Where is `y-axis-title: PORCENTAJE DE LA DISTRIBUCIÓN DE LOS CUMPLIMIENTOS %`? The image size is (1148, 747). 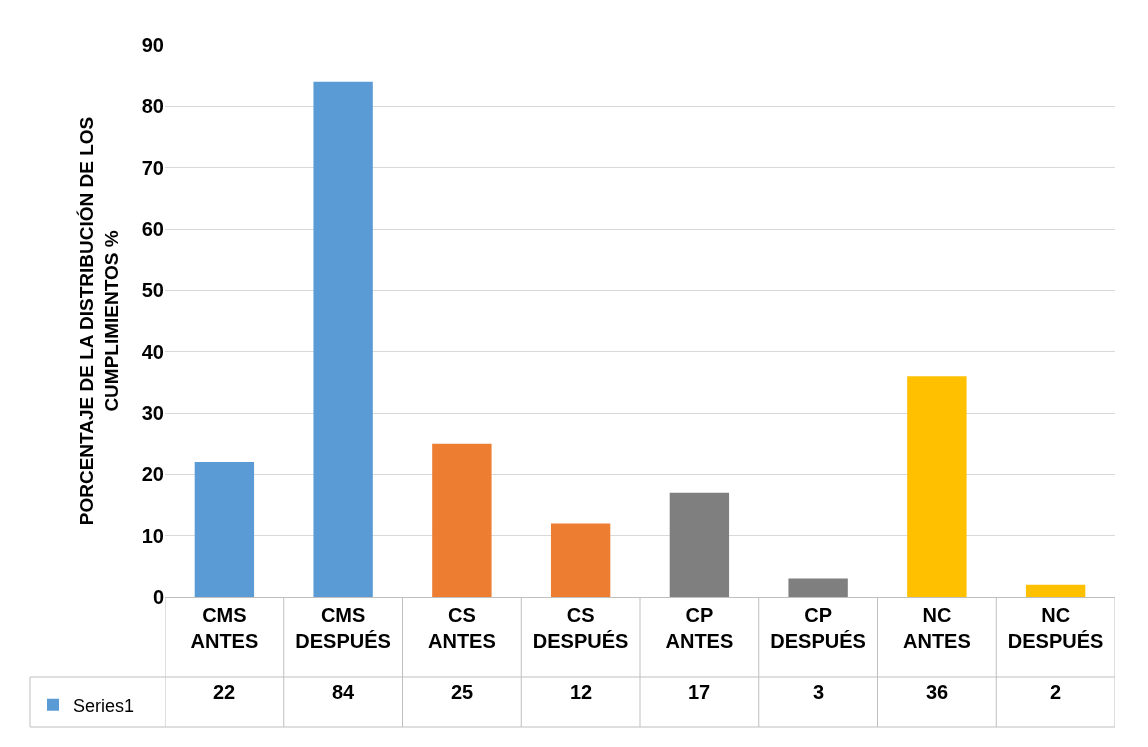
y-axis-title: PORCENTAJE DE LA DISTRIBUCIÓN DE LOS CUMPLIMIENTOS % is located at coordinates (98, 321).